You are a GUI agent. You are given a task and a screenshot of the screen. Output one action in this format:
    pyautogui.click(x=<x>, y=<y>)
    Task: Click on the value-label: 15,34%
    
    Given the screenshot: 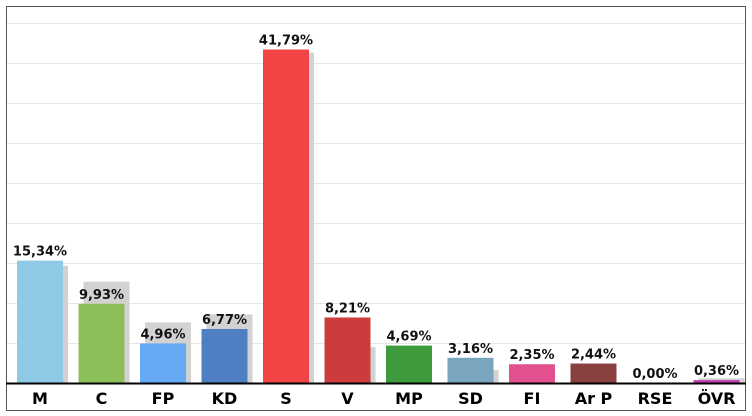 What is the action you would take?
    pyautogui.click(x=40, y=252)
    